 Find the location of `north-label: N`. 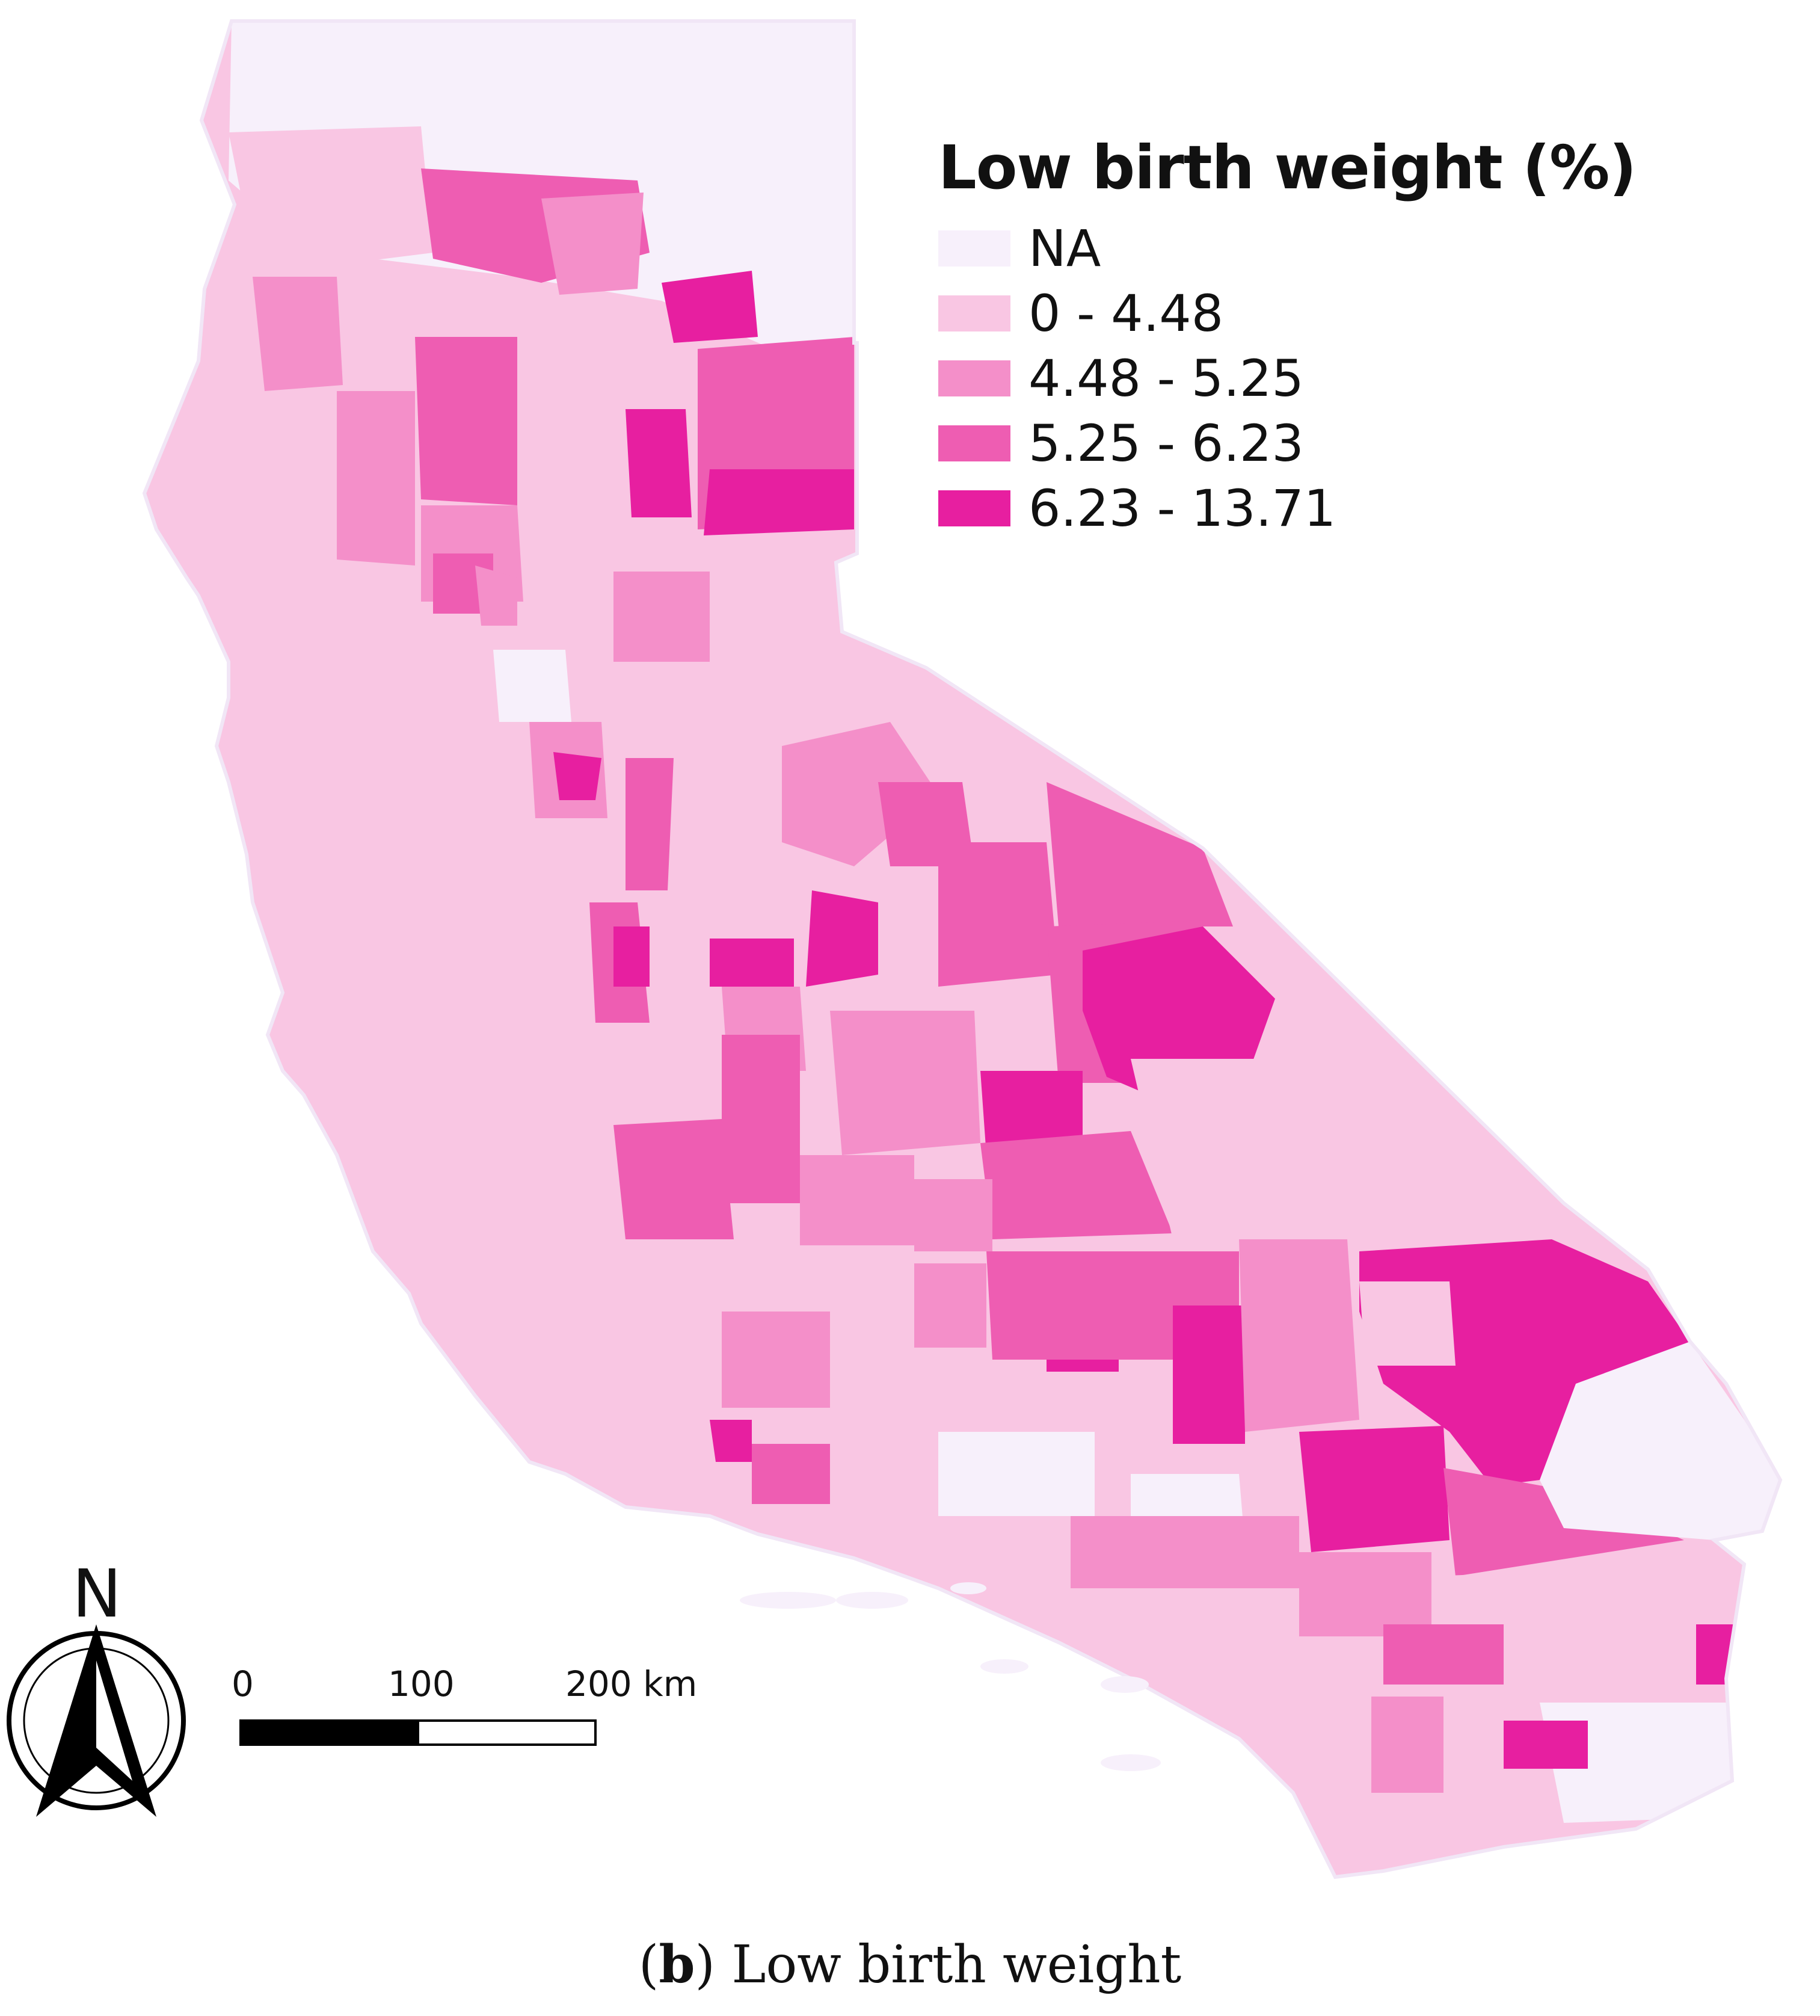

north-label: N is located at coordinates (97, 1593).